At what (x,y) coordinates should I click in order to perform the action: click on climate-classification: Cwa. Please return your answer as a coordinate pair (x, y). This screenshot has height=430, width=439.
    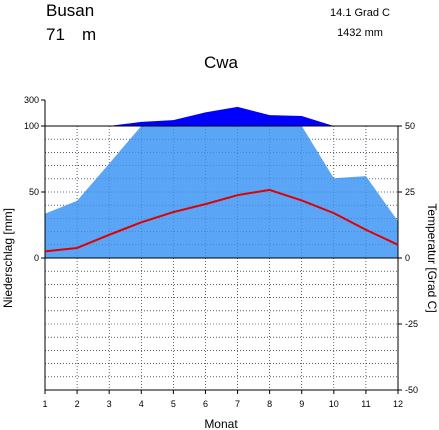
    Looking at the image, I should click on (221, 62).